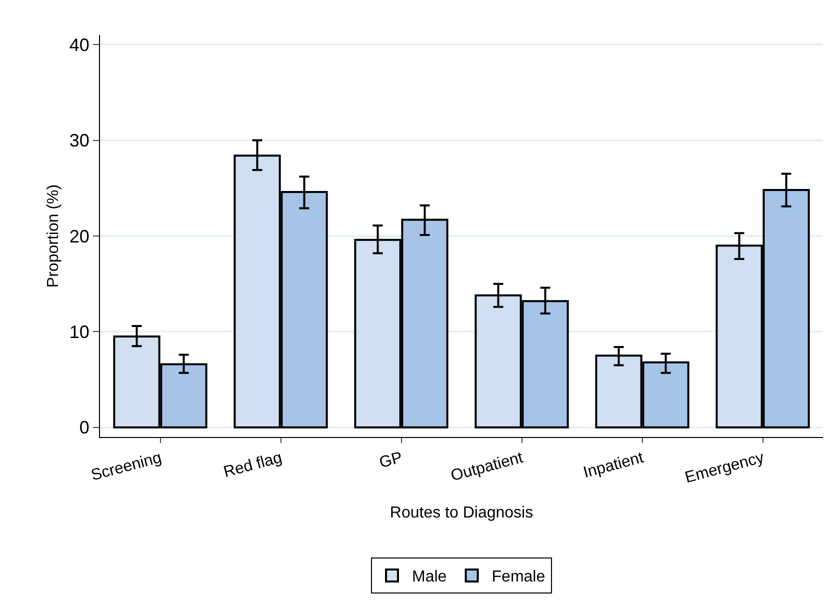  I want to click on x-tick-label: GP, so click(391, 460).